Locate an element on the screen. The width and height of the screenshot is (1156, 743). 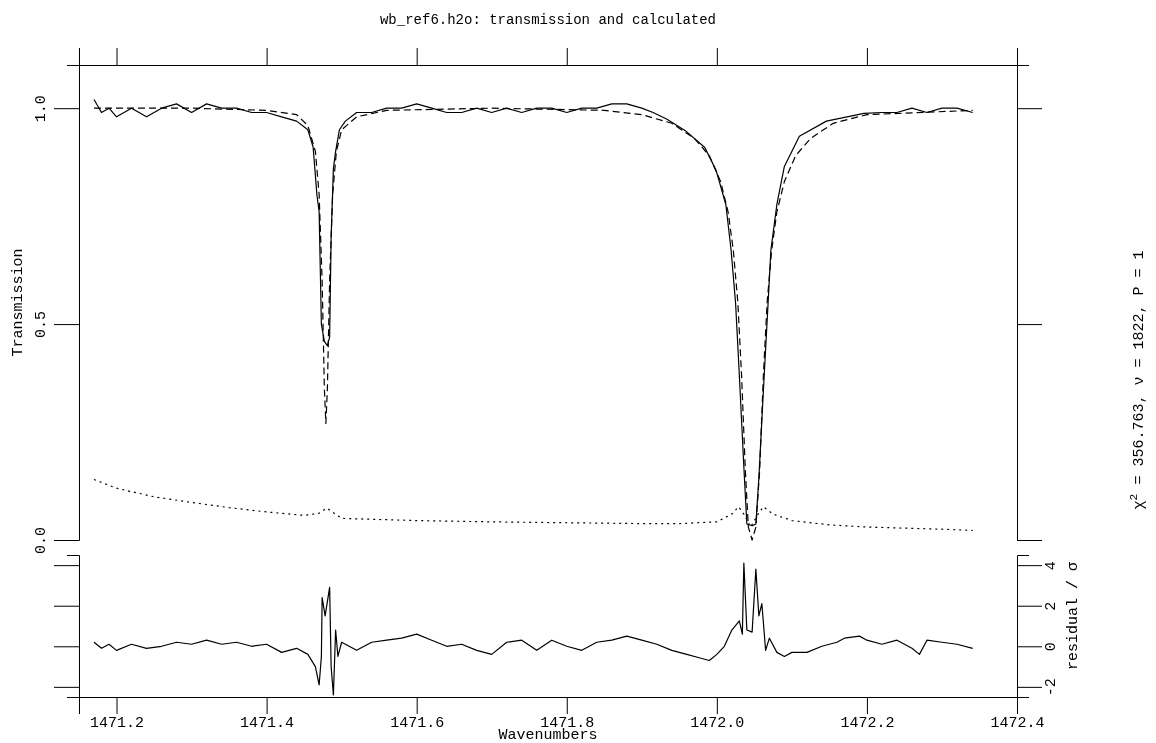
y2-tick-label: 4 is located at coordinates (1051, 566).